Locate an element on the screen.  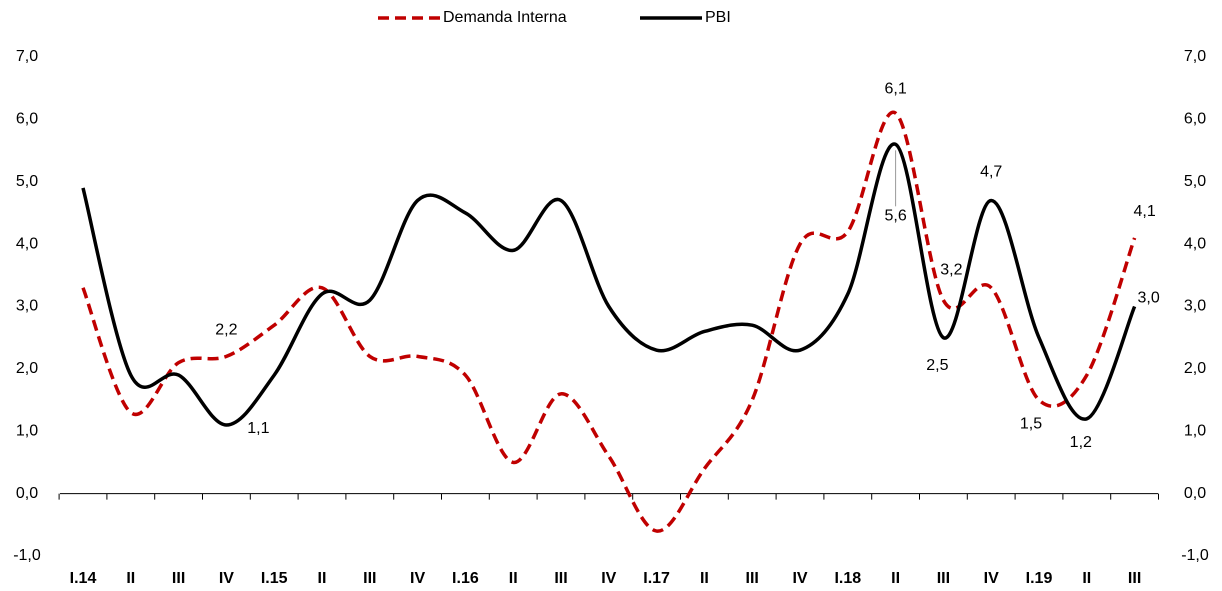
data-label: 5,6 is located at coordinates (895, 216).